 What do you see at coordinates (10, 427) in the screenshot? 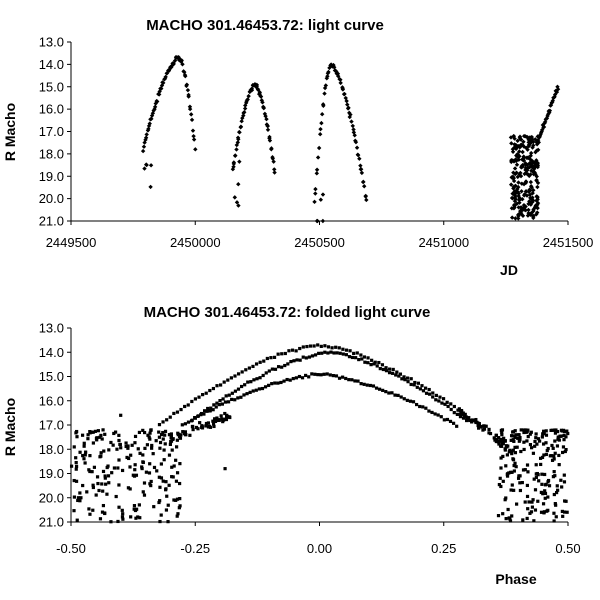
I see `folded-ylabel: R Macho` at bounding box center [10, 427].